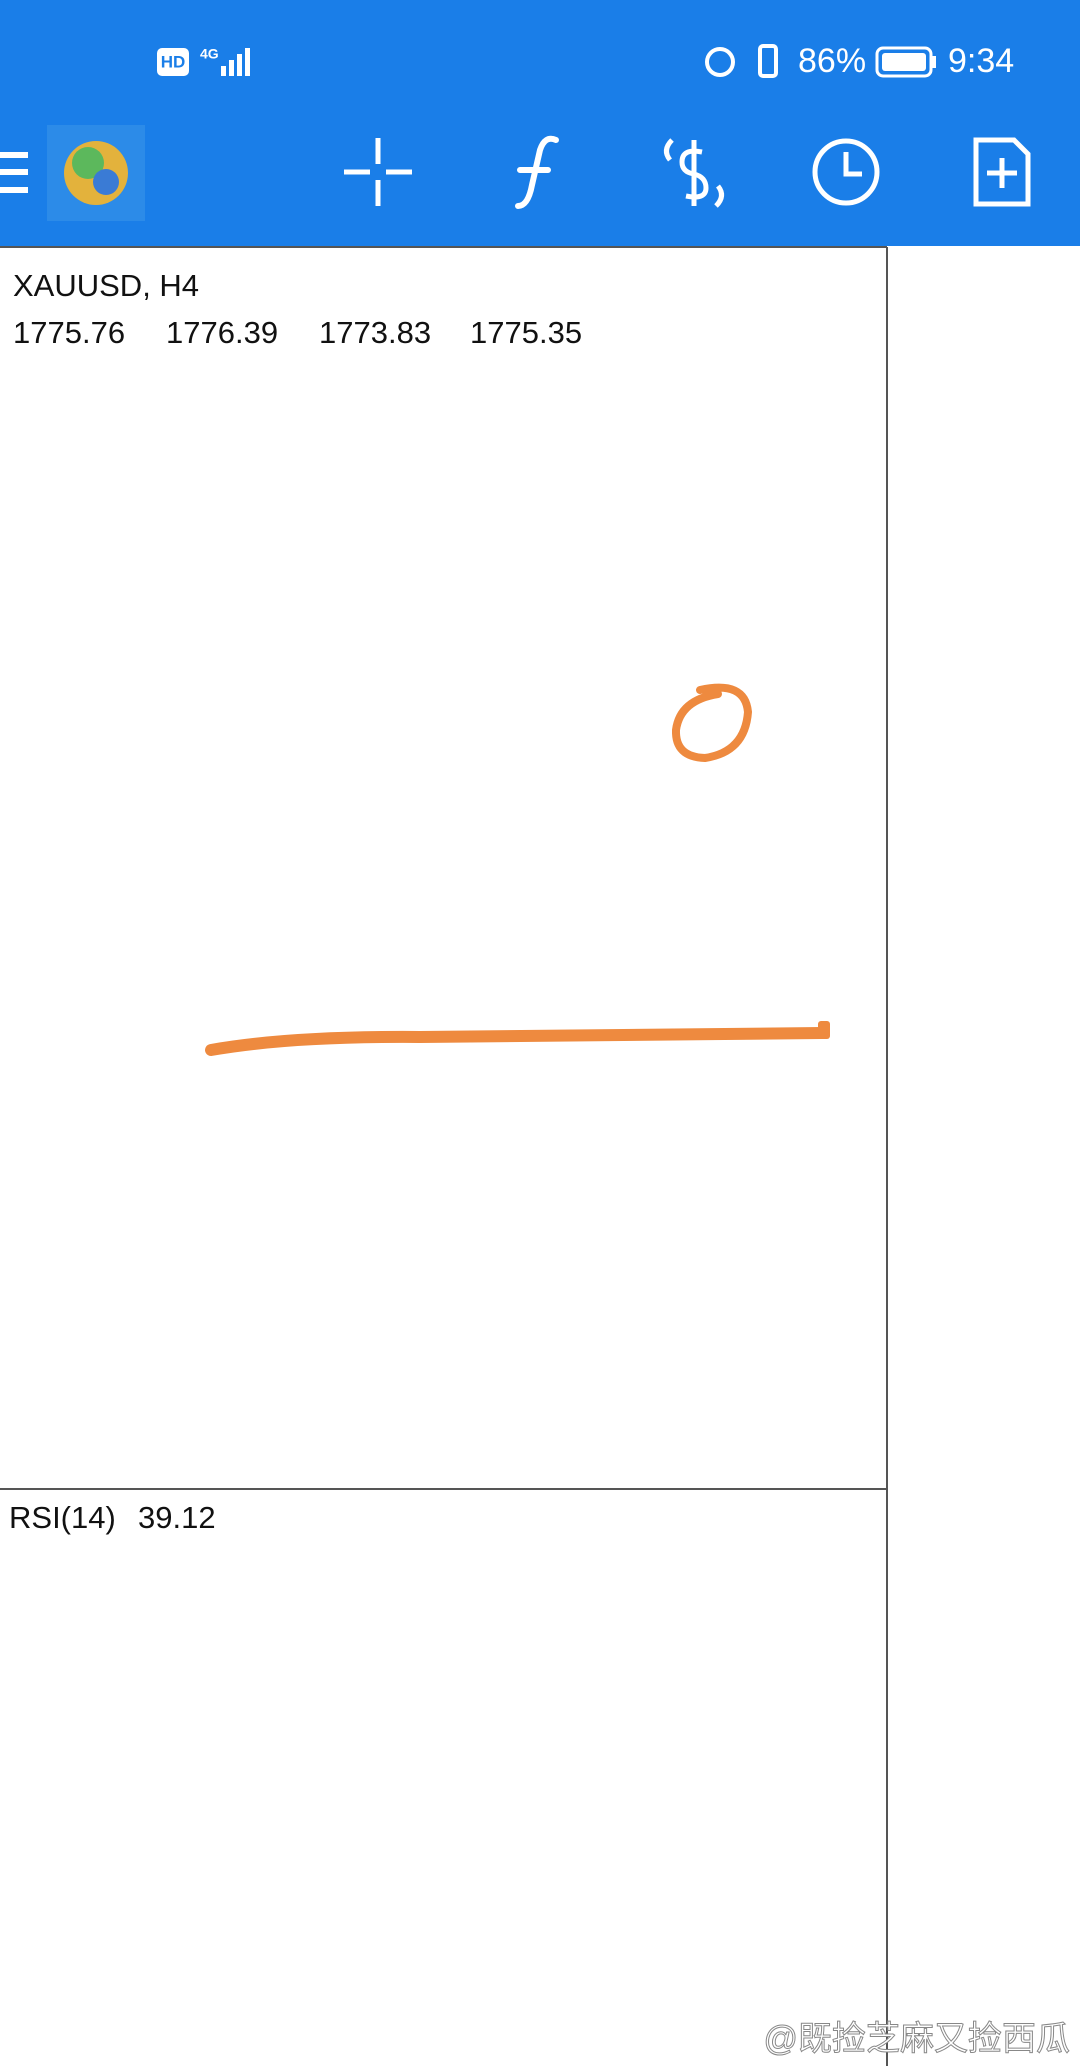  What do you see at coordinates (1002, 172) in the screenshot?
I see `new-order-button` at bounding box center [1002, 172].